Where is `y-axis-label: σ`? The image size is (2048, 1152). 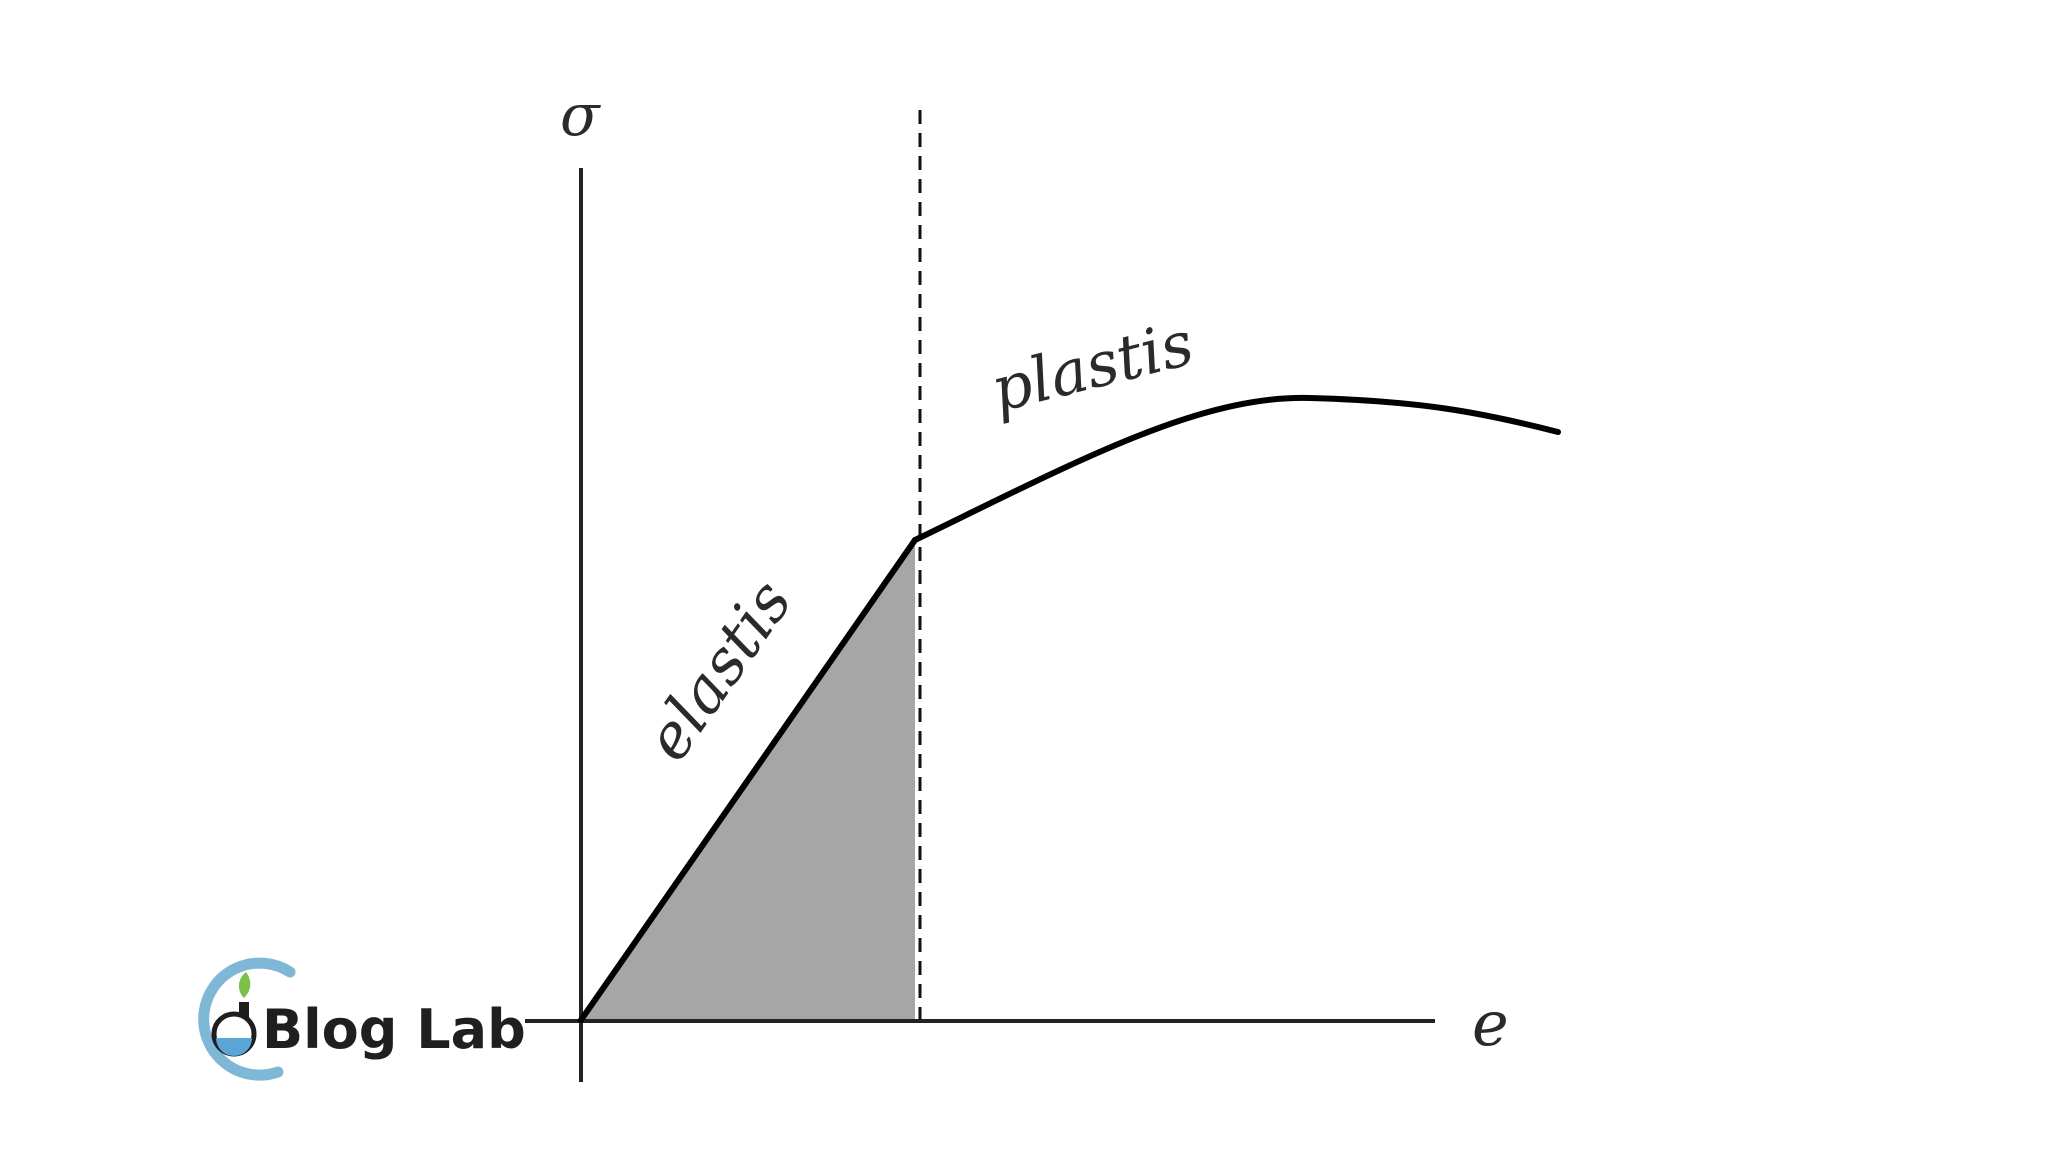
y-axis-label: σ is located at coordinates (580, 115).